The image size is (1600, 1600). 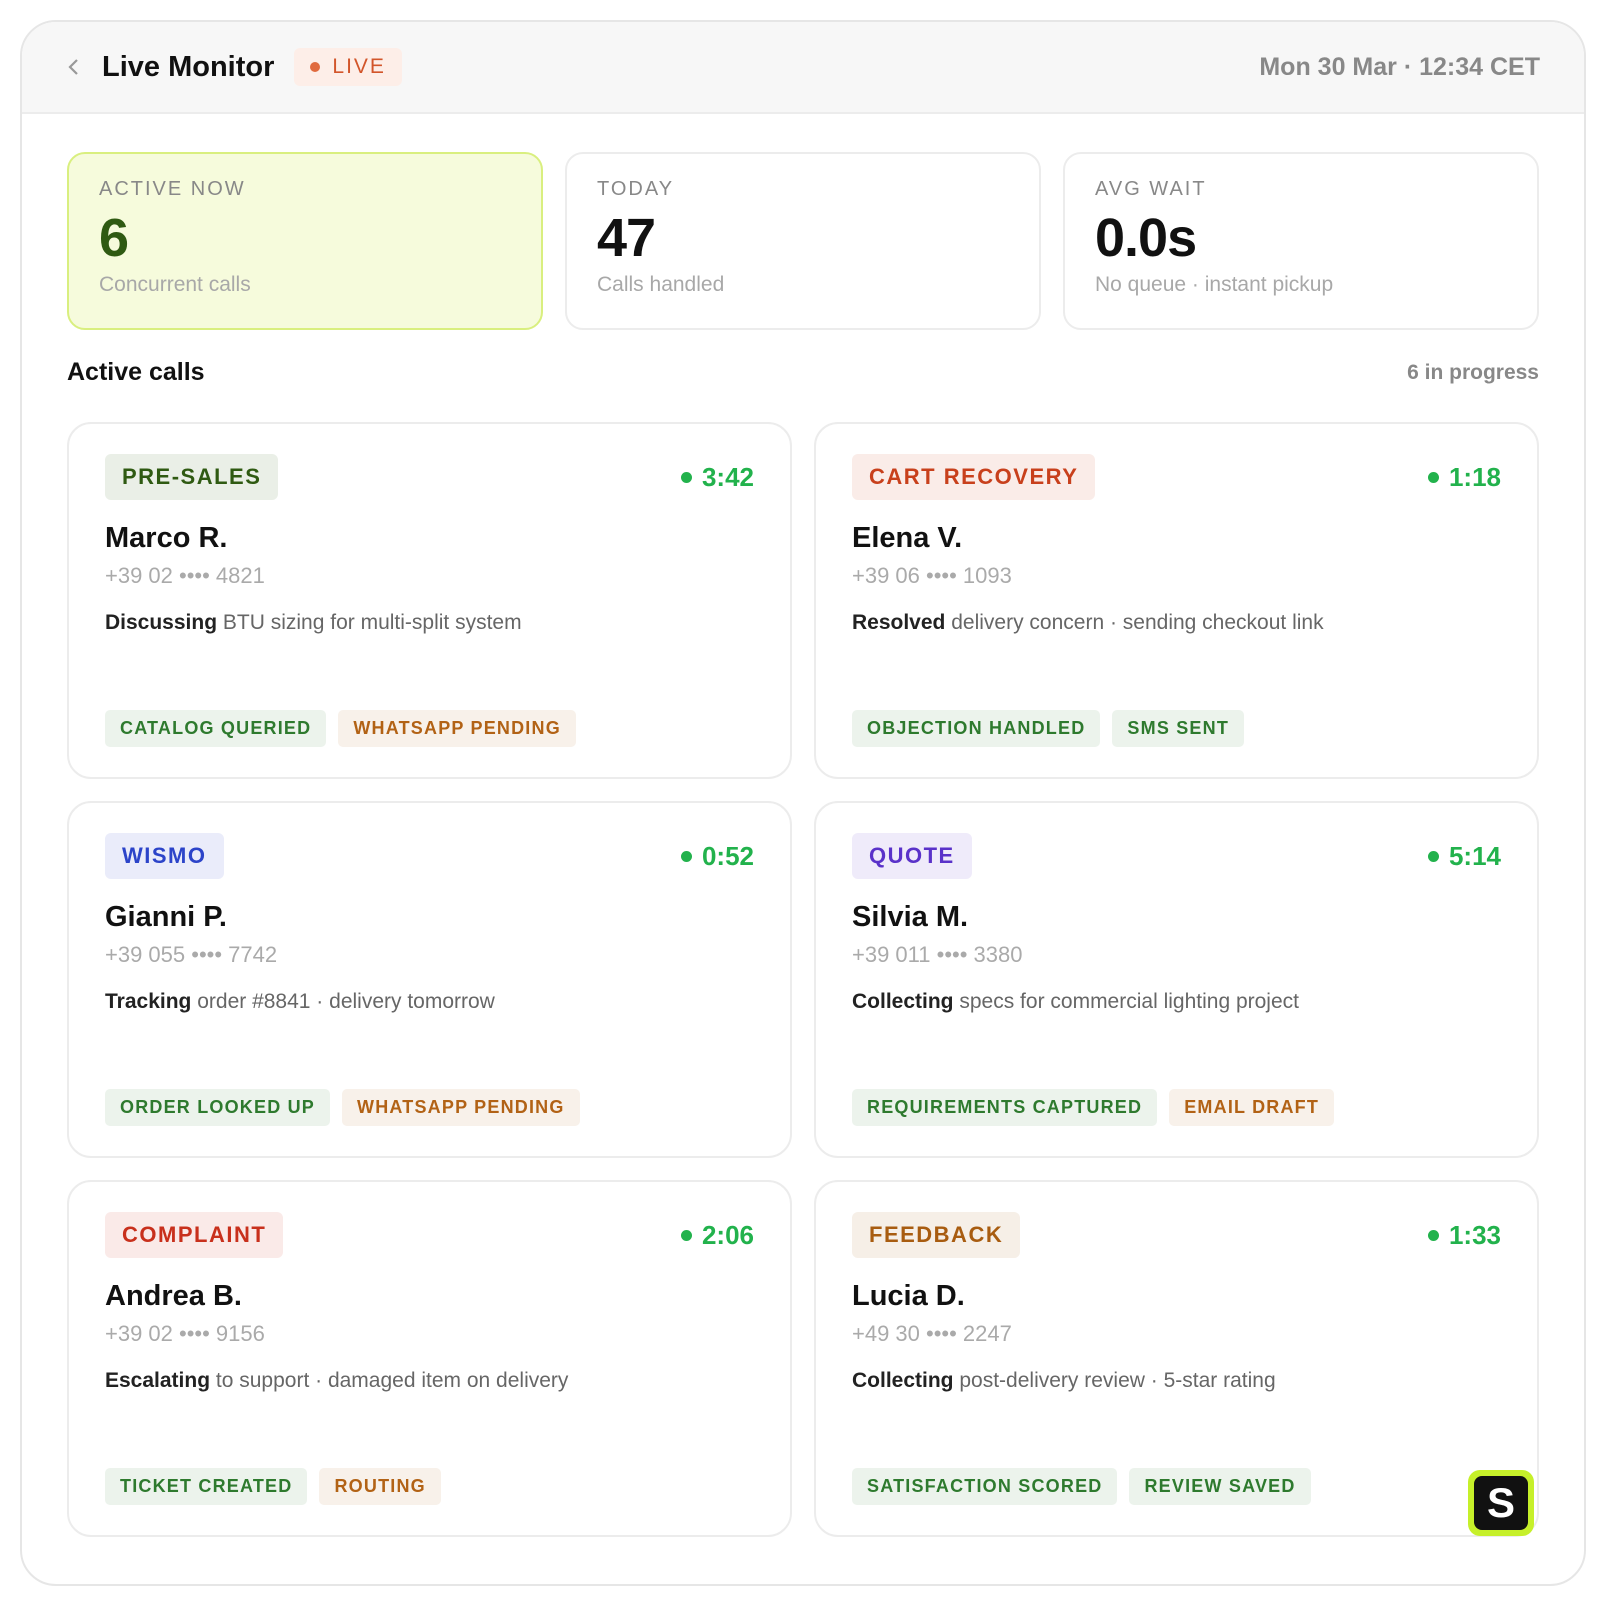 I want to click on call-activity: Tracking order #8841 · delivery tomorrow, so click(x=429, y=1002).